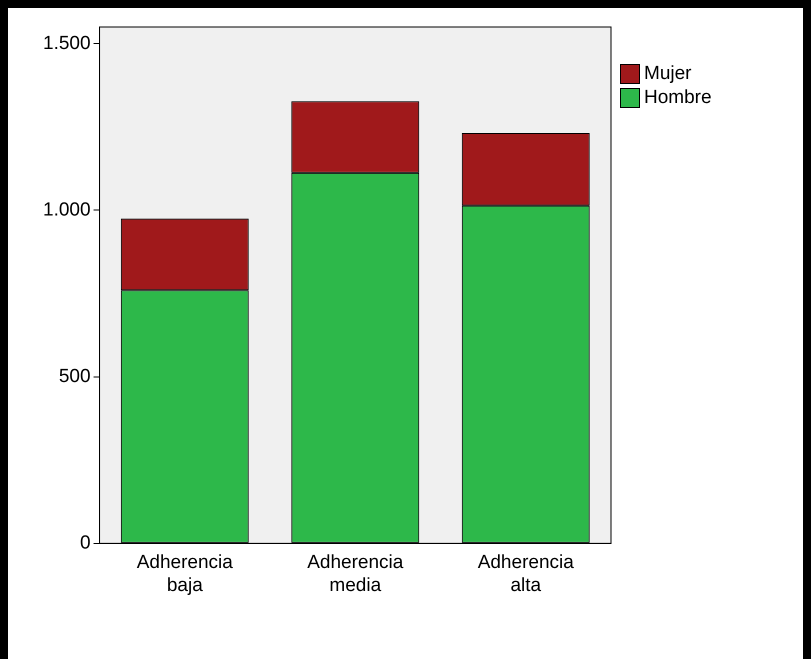  What do you see at coordinates (355, 574) in the screenshot?
I see `x-tick-label: Adherencia media` at bounding box center [355, 574].